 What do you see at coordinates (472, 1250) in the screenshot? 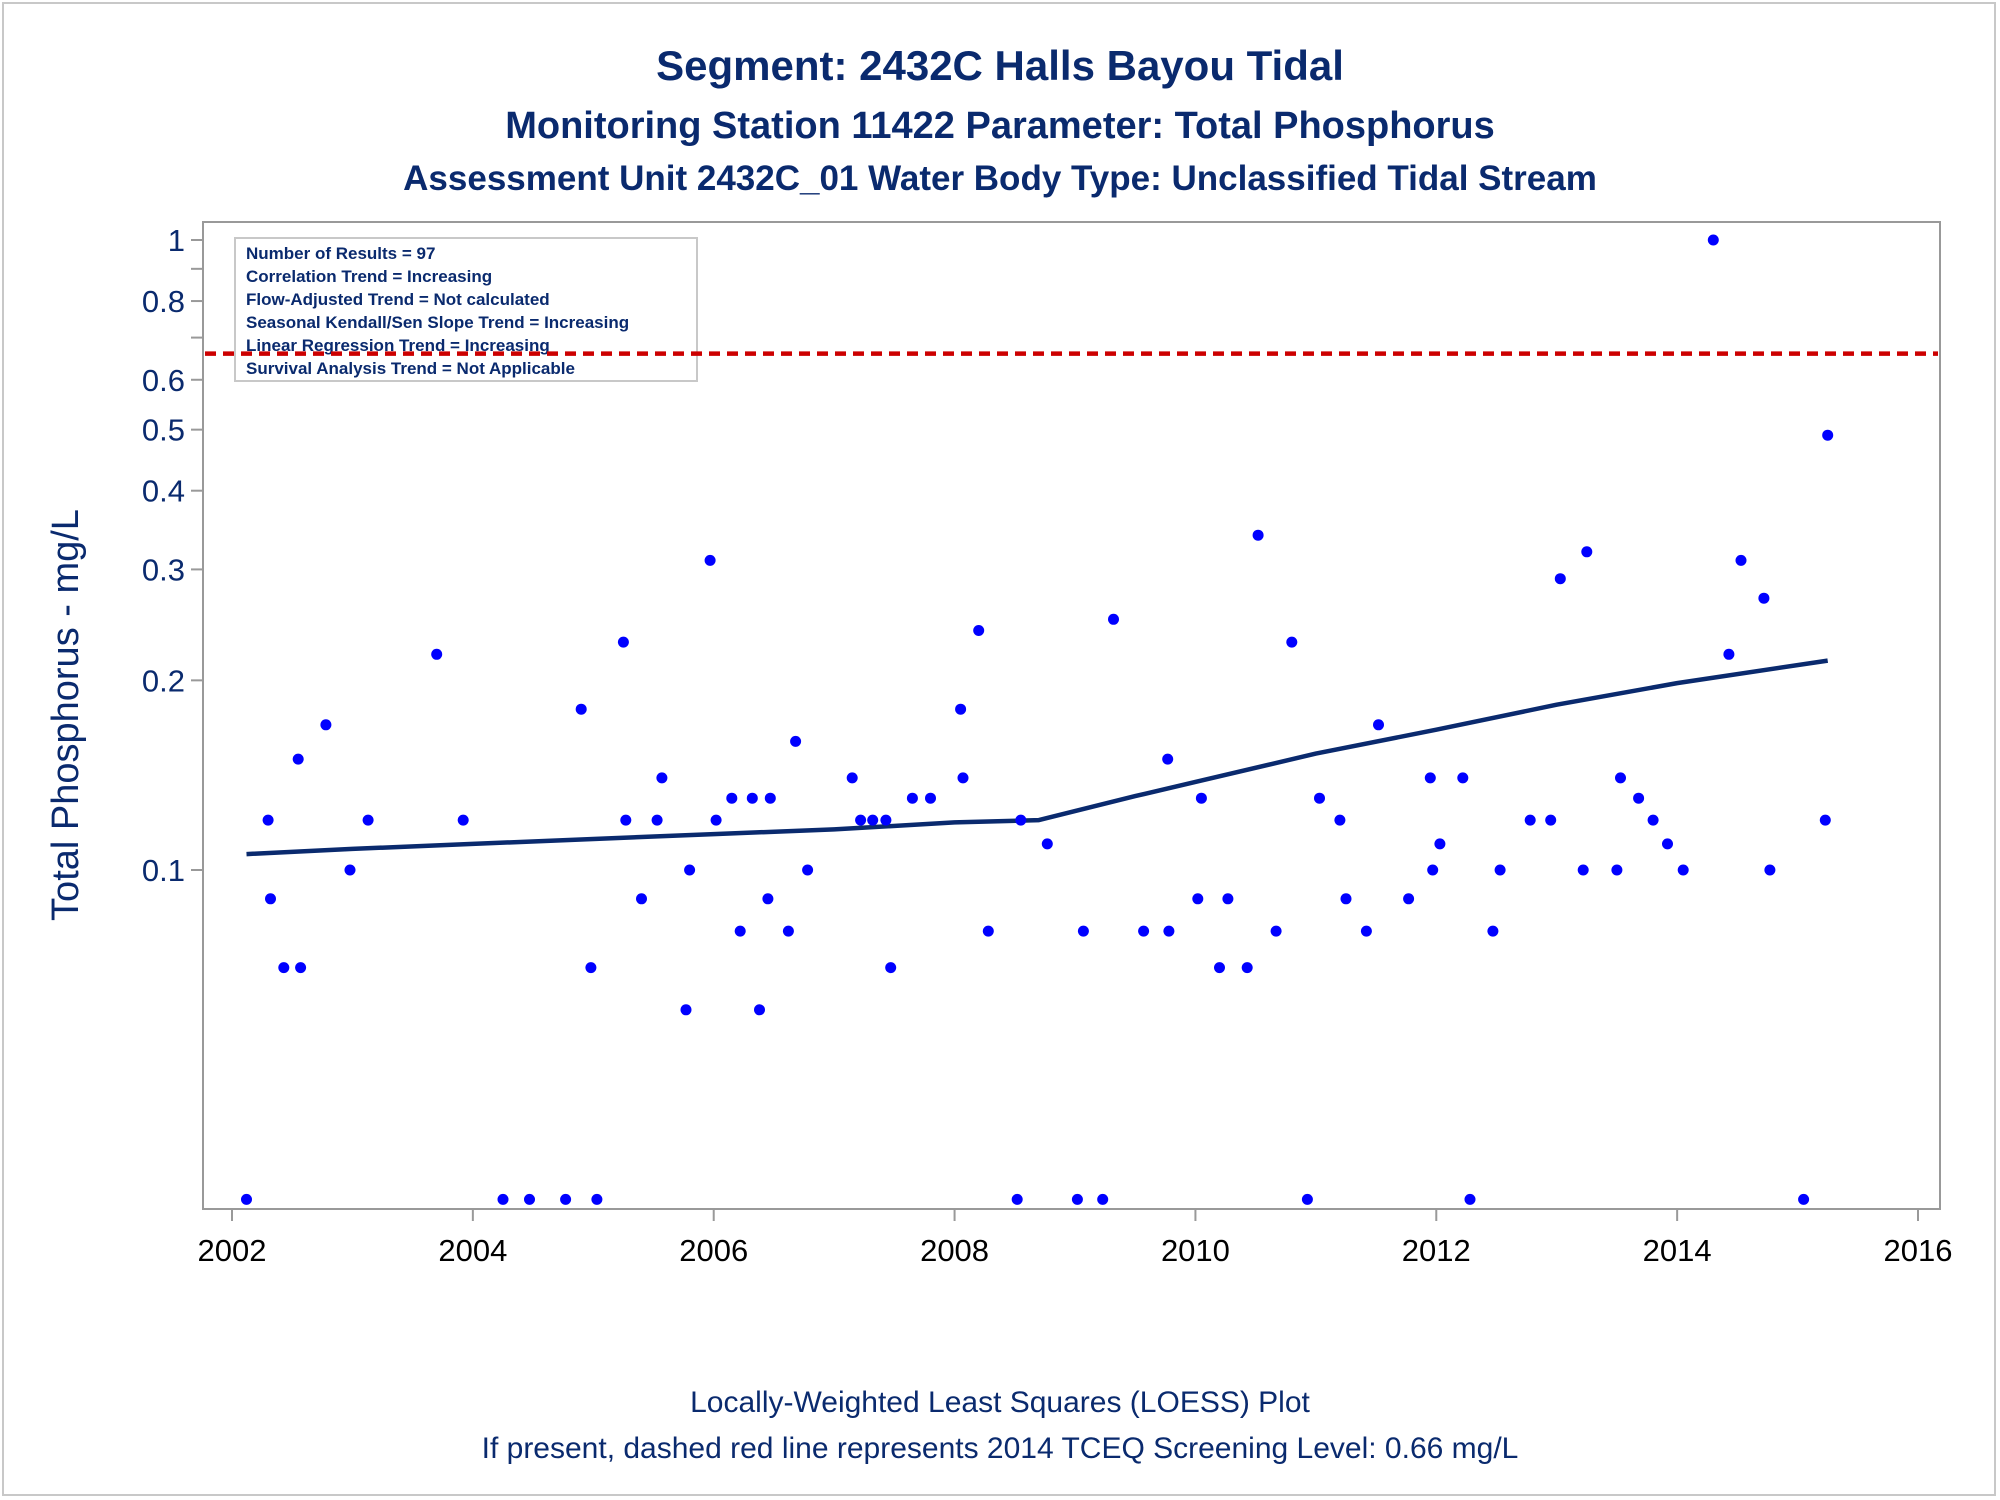
I see `x-tick-label: 2004` at bounding box center [472, 1250].